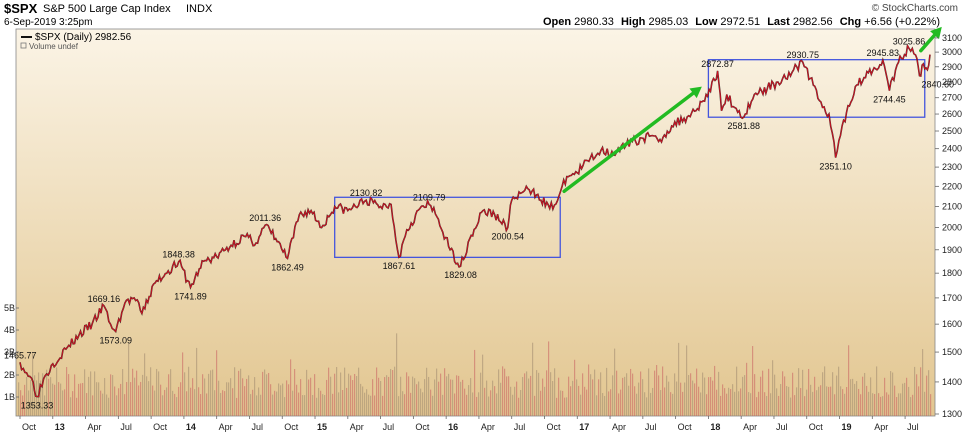 The height and width of the screenshot is (439, 965). Describe the element at coordinates (952, 324) in the screenshot. I see `y-tick-label: 1600` at that location.